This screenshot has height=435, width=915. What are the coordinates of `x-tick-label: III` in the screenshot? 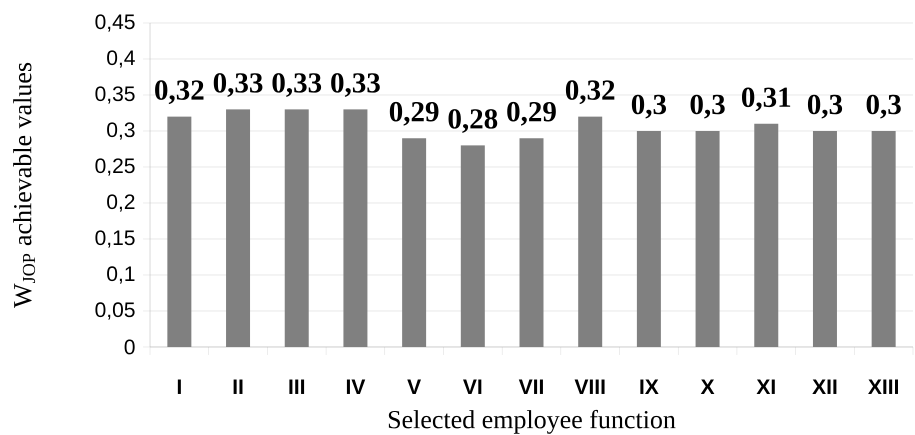 It's located at (296, 387).